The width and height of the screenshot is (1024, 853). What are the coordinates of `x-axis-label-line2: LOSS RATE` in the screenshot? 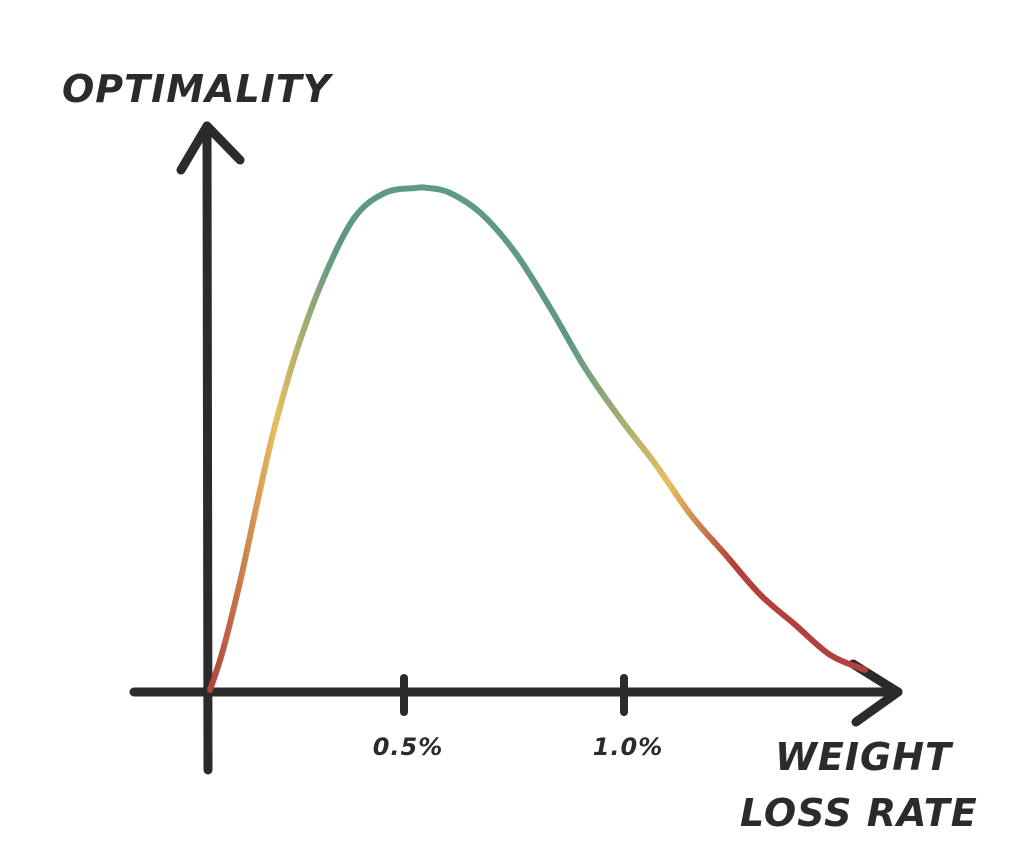 It's located at (859, 813).